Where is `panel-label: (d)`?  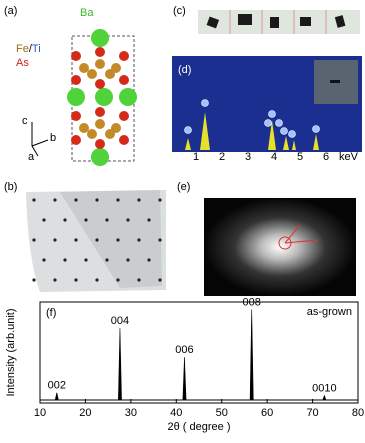 panel-label: (d) is located at coordinates (184, 70).